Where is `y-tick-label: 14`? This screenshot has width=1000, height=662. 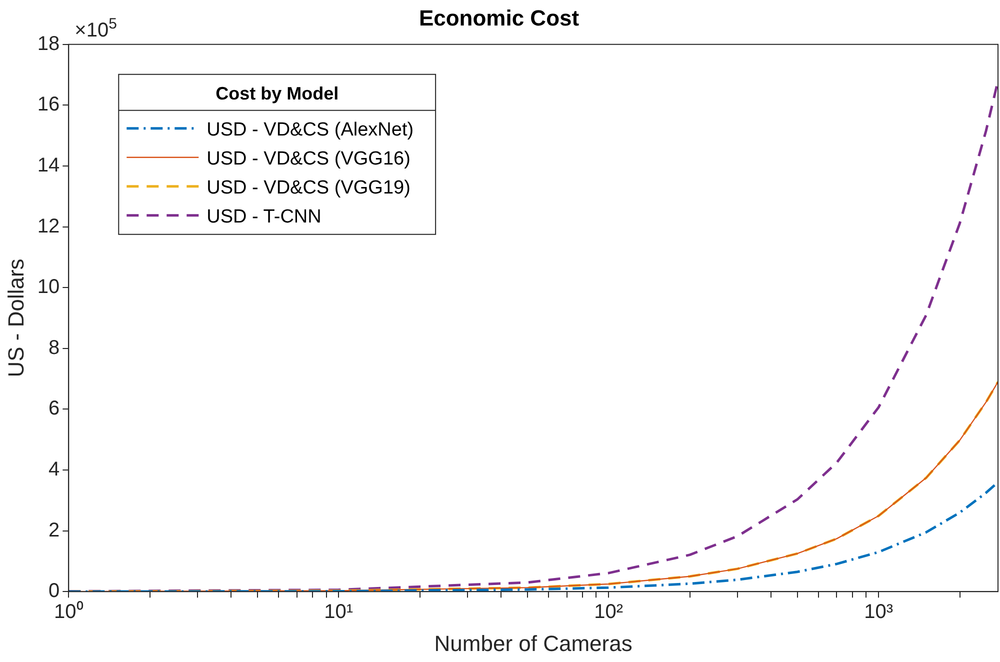 y-tick-label: 14 is located at coordinates (48, 165).